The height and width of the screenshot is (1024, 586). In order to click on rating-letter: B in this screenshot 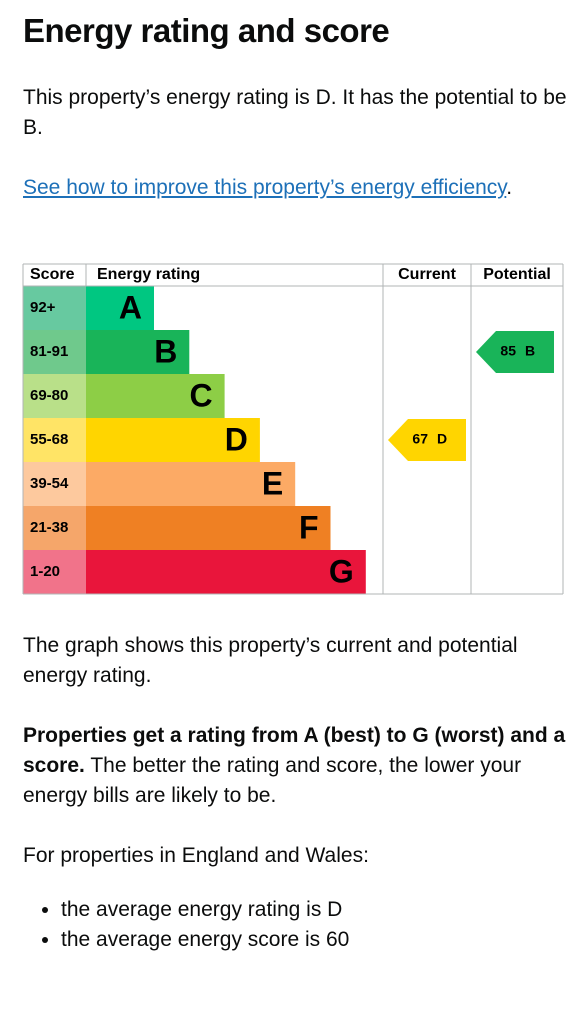, I will do `click(165, 351)`.